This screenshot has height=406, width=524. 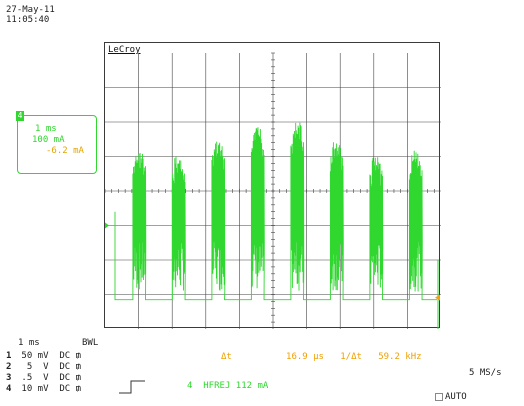 I want to click on channel-volts: 50 mV, so click(x=35, y=356).